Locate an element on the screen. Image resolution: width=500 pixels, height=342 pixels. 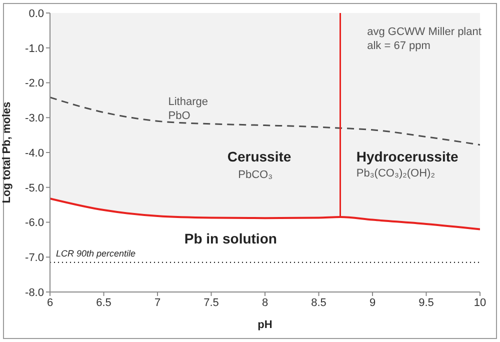
y-tick-label: -4.0 is located at coordinates (34, 153).